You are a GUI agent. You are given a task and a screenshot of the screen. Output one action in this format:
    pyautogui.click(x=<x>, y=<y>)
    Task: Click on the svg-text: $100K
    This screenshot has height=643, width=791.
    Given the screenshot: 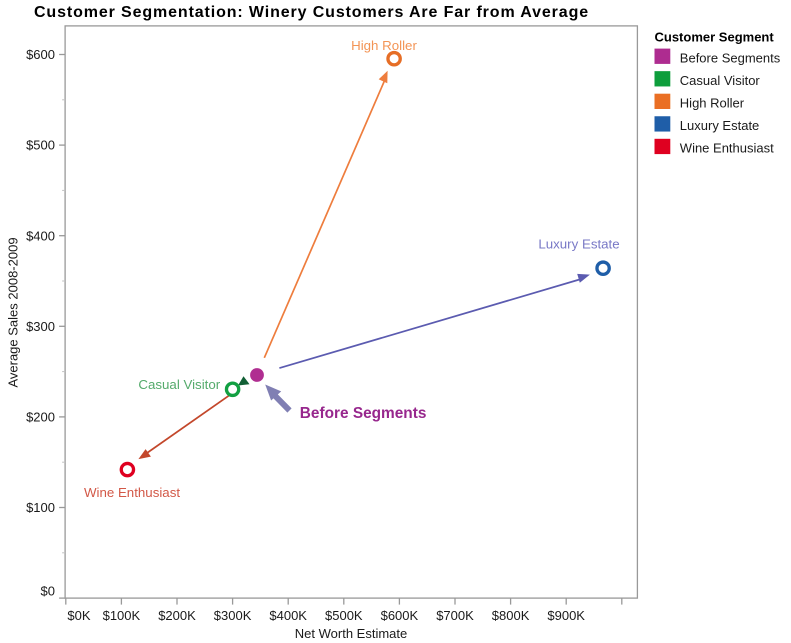 What is the action you would take?
    pyautogui.click(x=122, y=615)
    